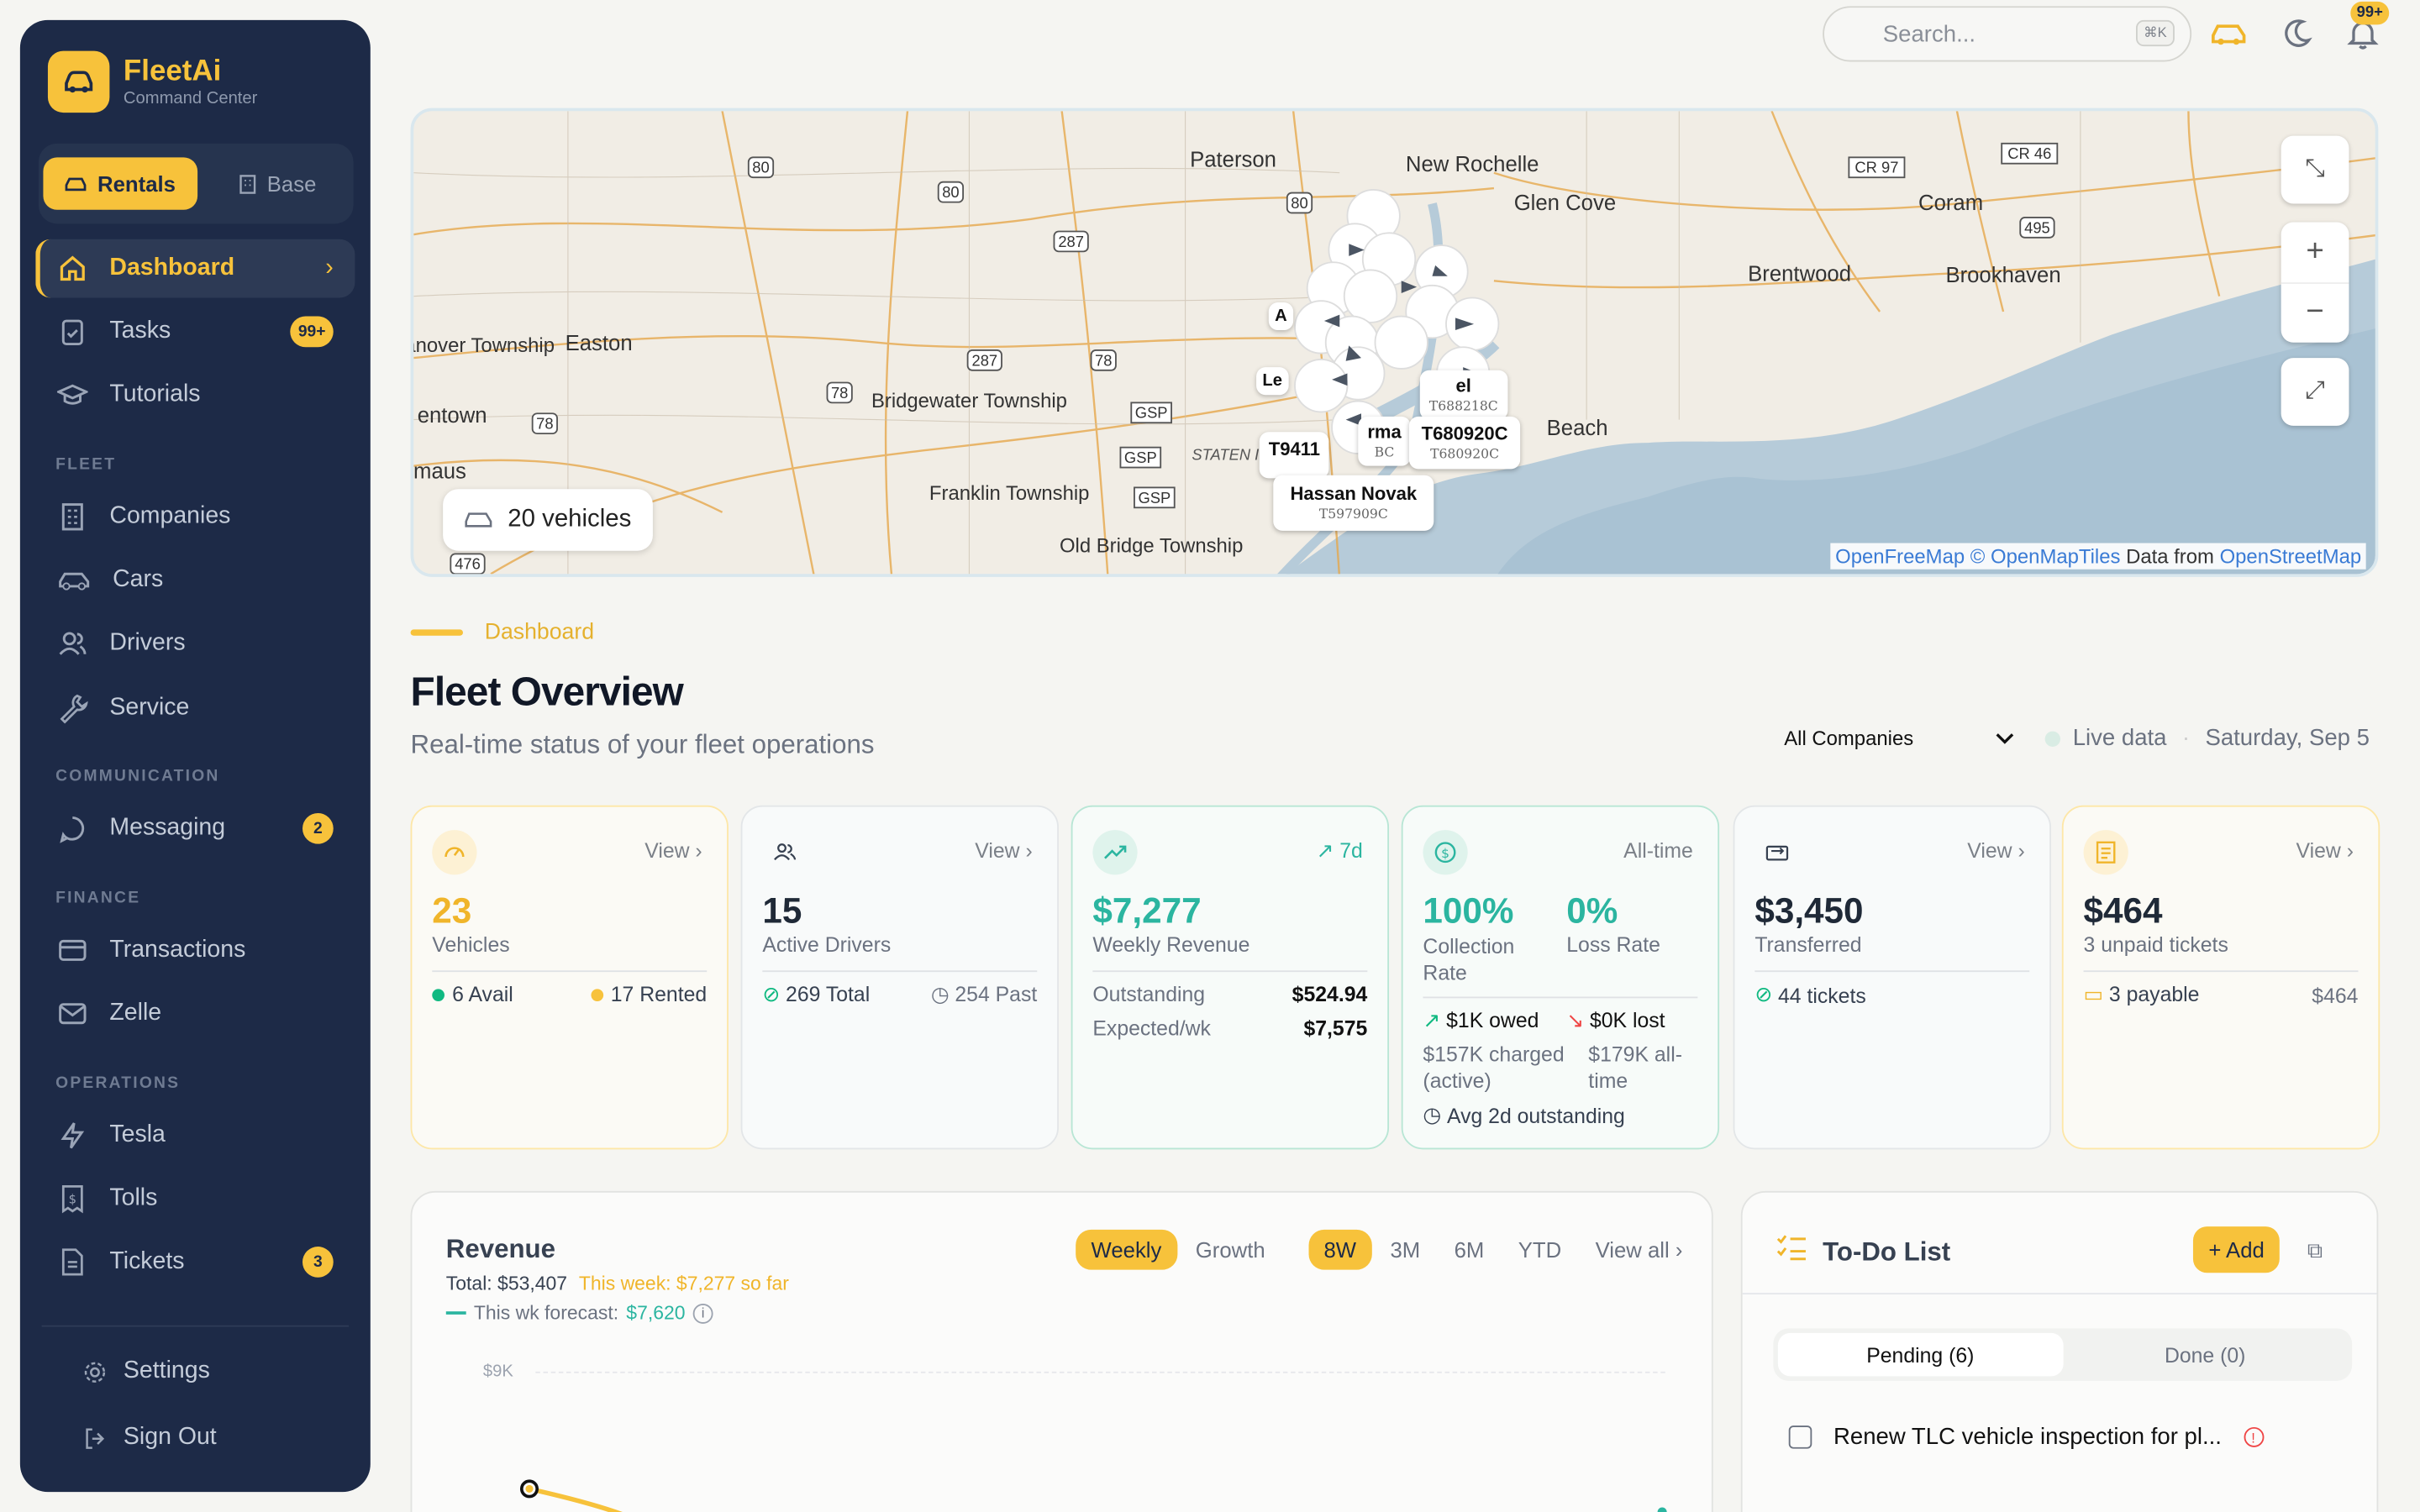 This screenshot has height=1512, width=2420. Describe the element at coordinates (277, 183) in the screenshot. I see `base-mode-button: Base` at that location.